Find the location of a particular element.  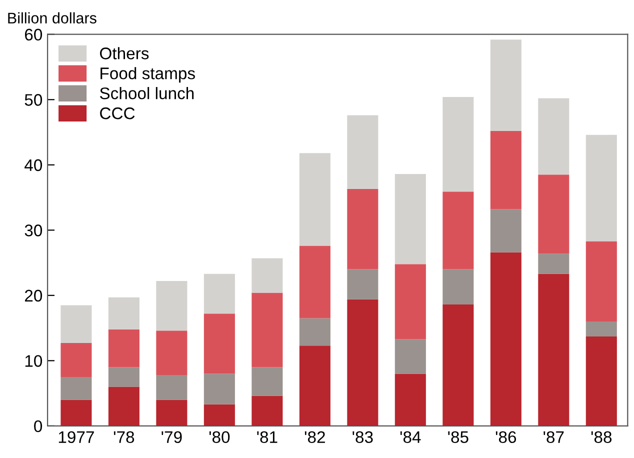

legend-label: CCC is located at coordinates (117, 113).